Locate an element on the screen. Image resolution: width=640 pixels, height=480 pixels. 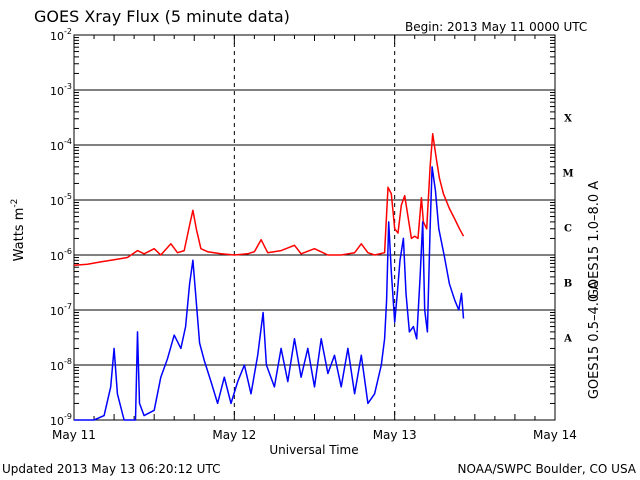
x-tick-label: May 14 is located at coordinates (555, 435).